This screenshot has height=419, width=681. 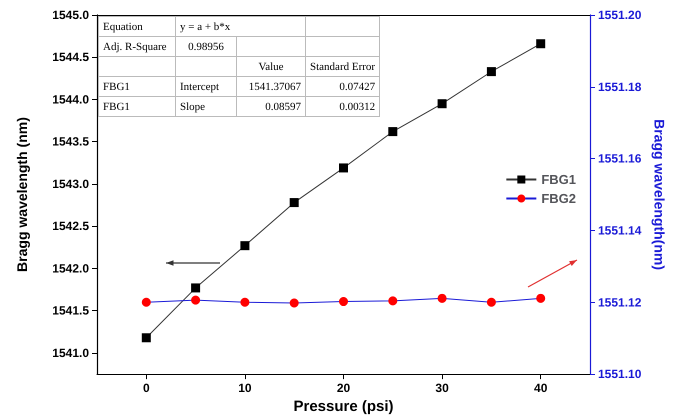 What do you see at coordinates (343, 406) in the screenshot?
I see `x-axis-title: Pressure (psi)` at bounding box center [343, 406].